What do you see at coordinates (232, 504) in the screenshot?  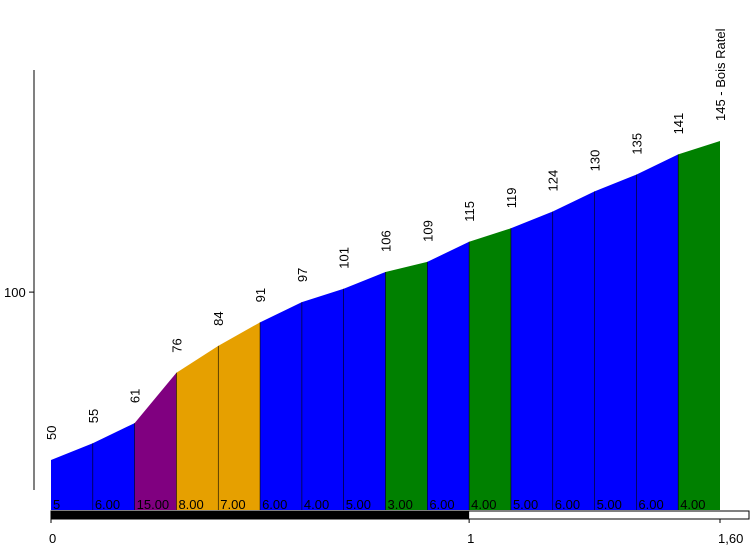 I see `grade-label: 7.00` at bounding box center [232, 504].